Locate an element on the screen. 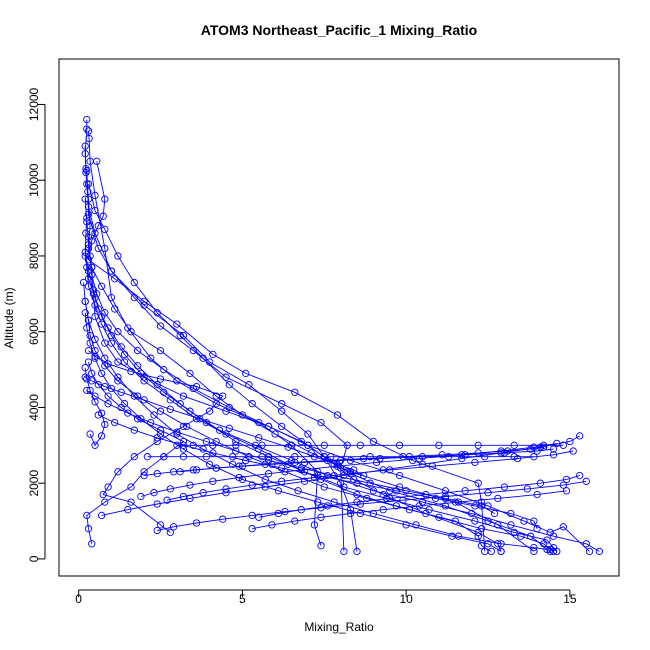  chart-title: ATOM3 Northeast_Pacific_1 Mixing_Ratio is located at coordinates (339, 30).